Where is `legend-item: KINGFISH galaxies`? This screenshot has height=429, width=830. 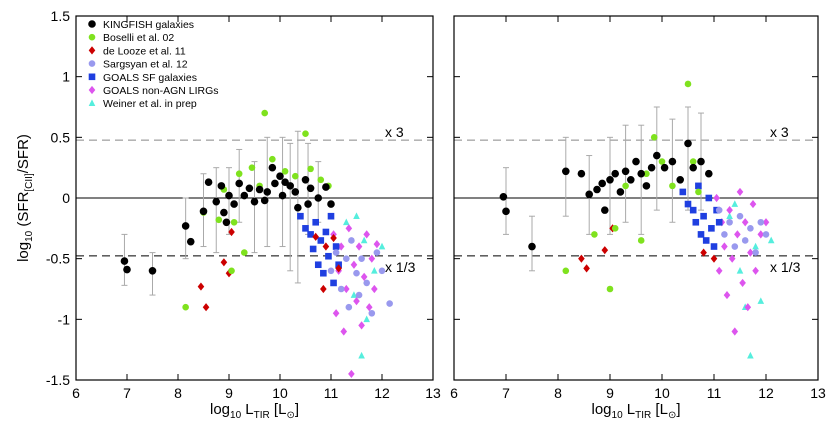
legend-item: KINGFISH galaxies is located at coordinates (141, 25).